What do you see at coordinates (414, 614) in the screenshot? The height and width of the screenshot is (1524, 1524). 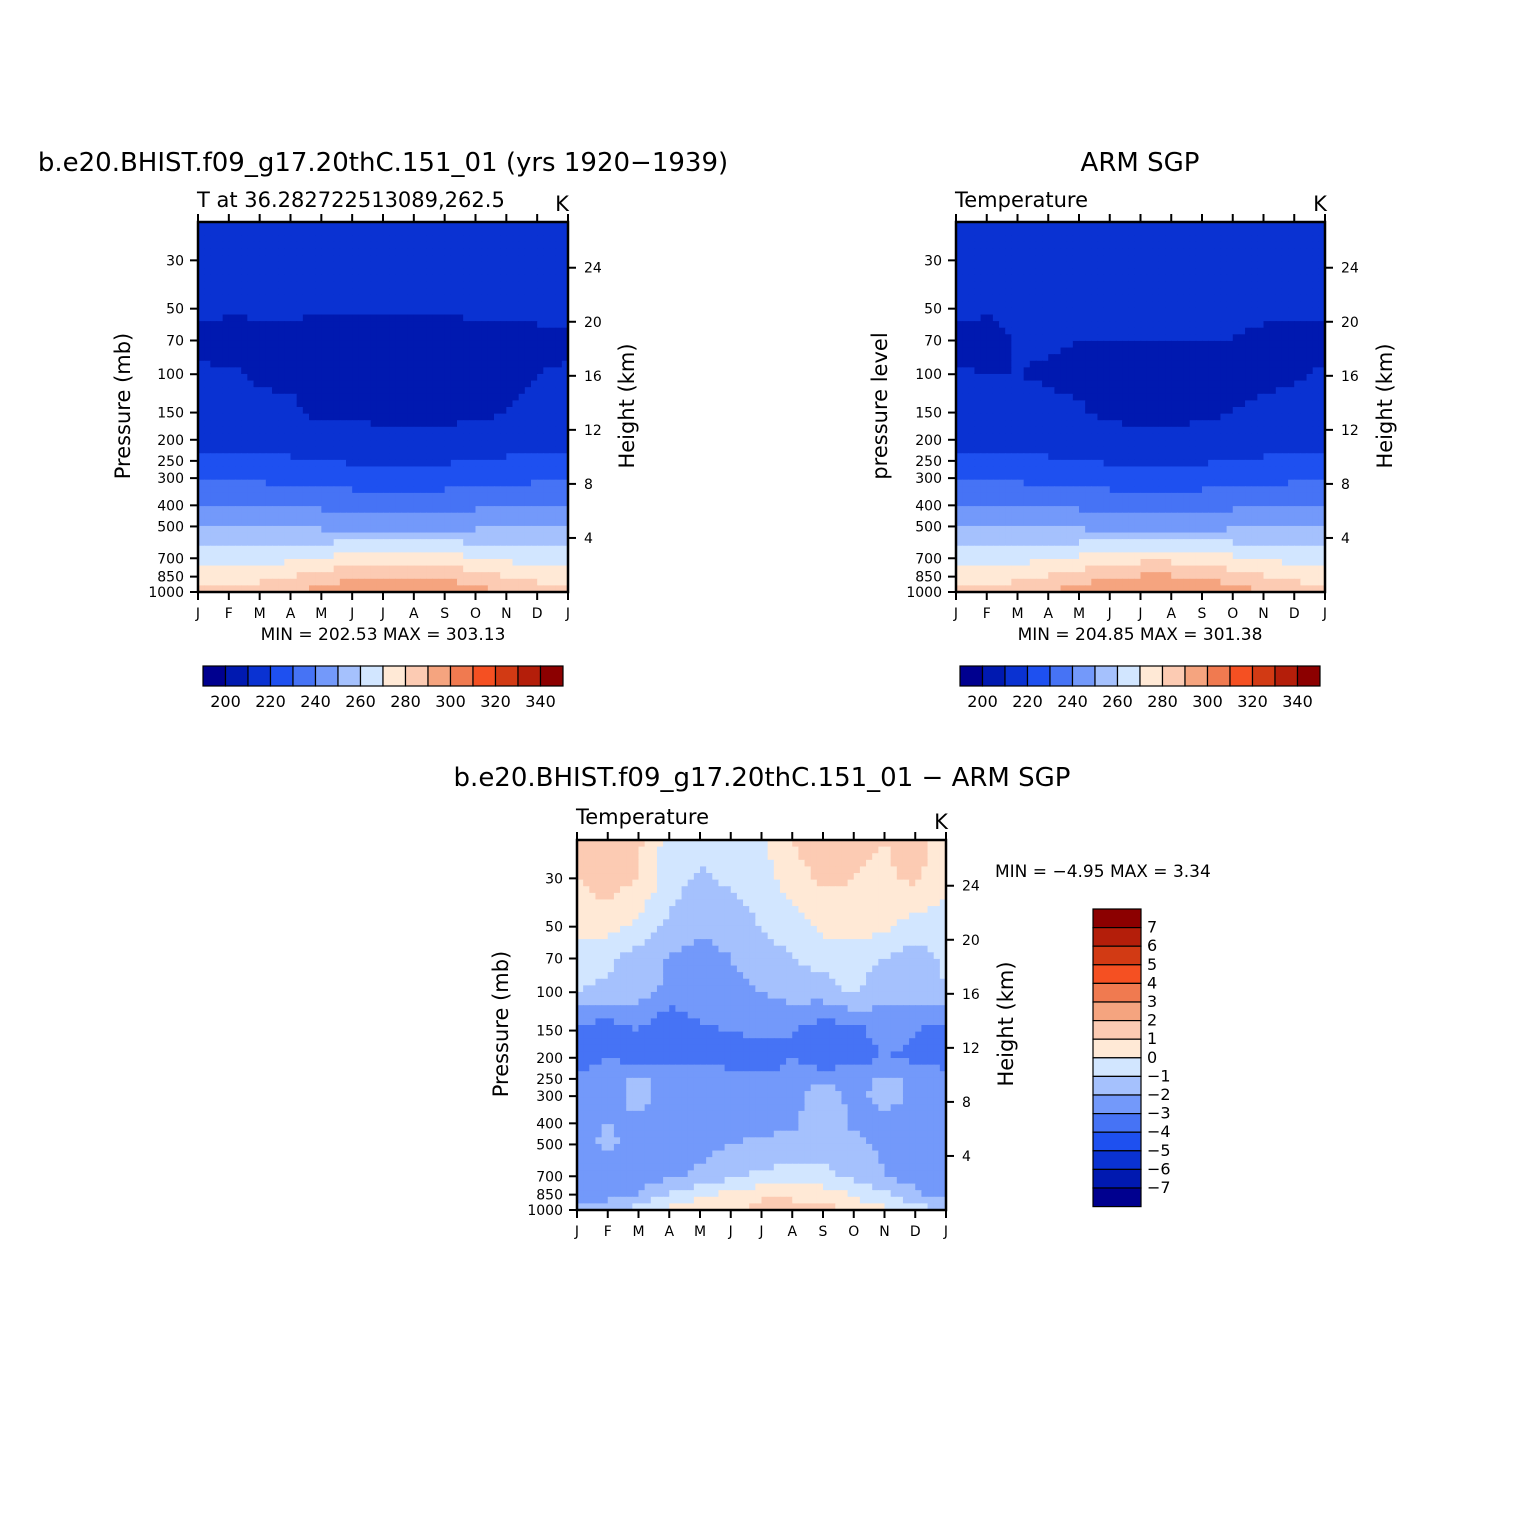 I see `p0-xtick-label: A` at bounding box center [414, 614].